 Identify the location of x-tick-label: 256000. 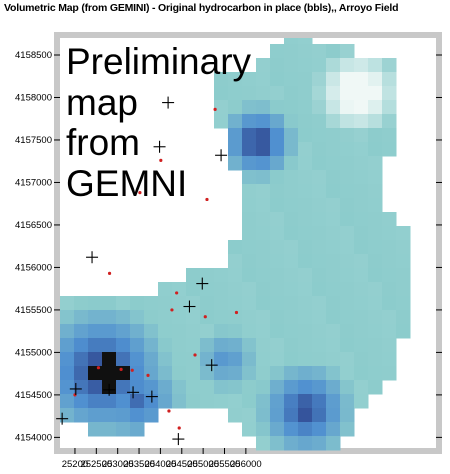
(246, 464).